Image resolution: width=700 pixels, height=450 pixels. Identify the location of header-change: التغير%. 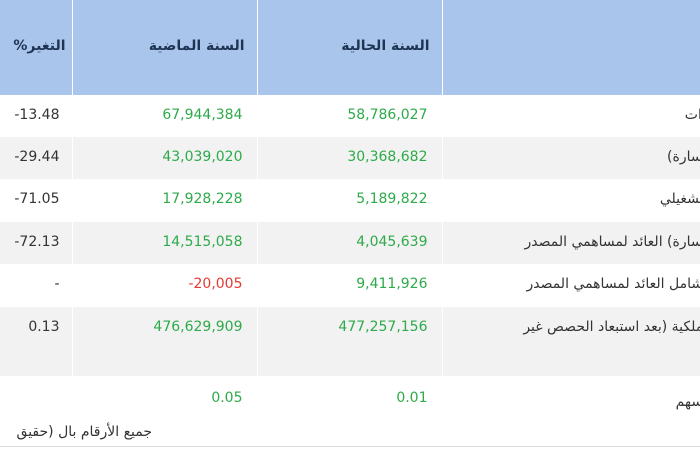
(36, 47).